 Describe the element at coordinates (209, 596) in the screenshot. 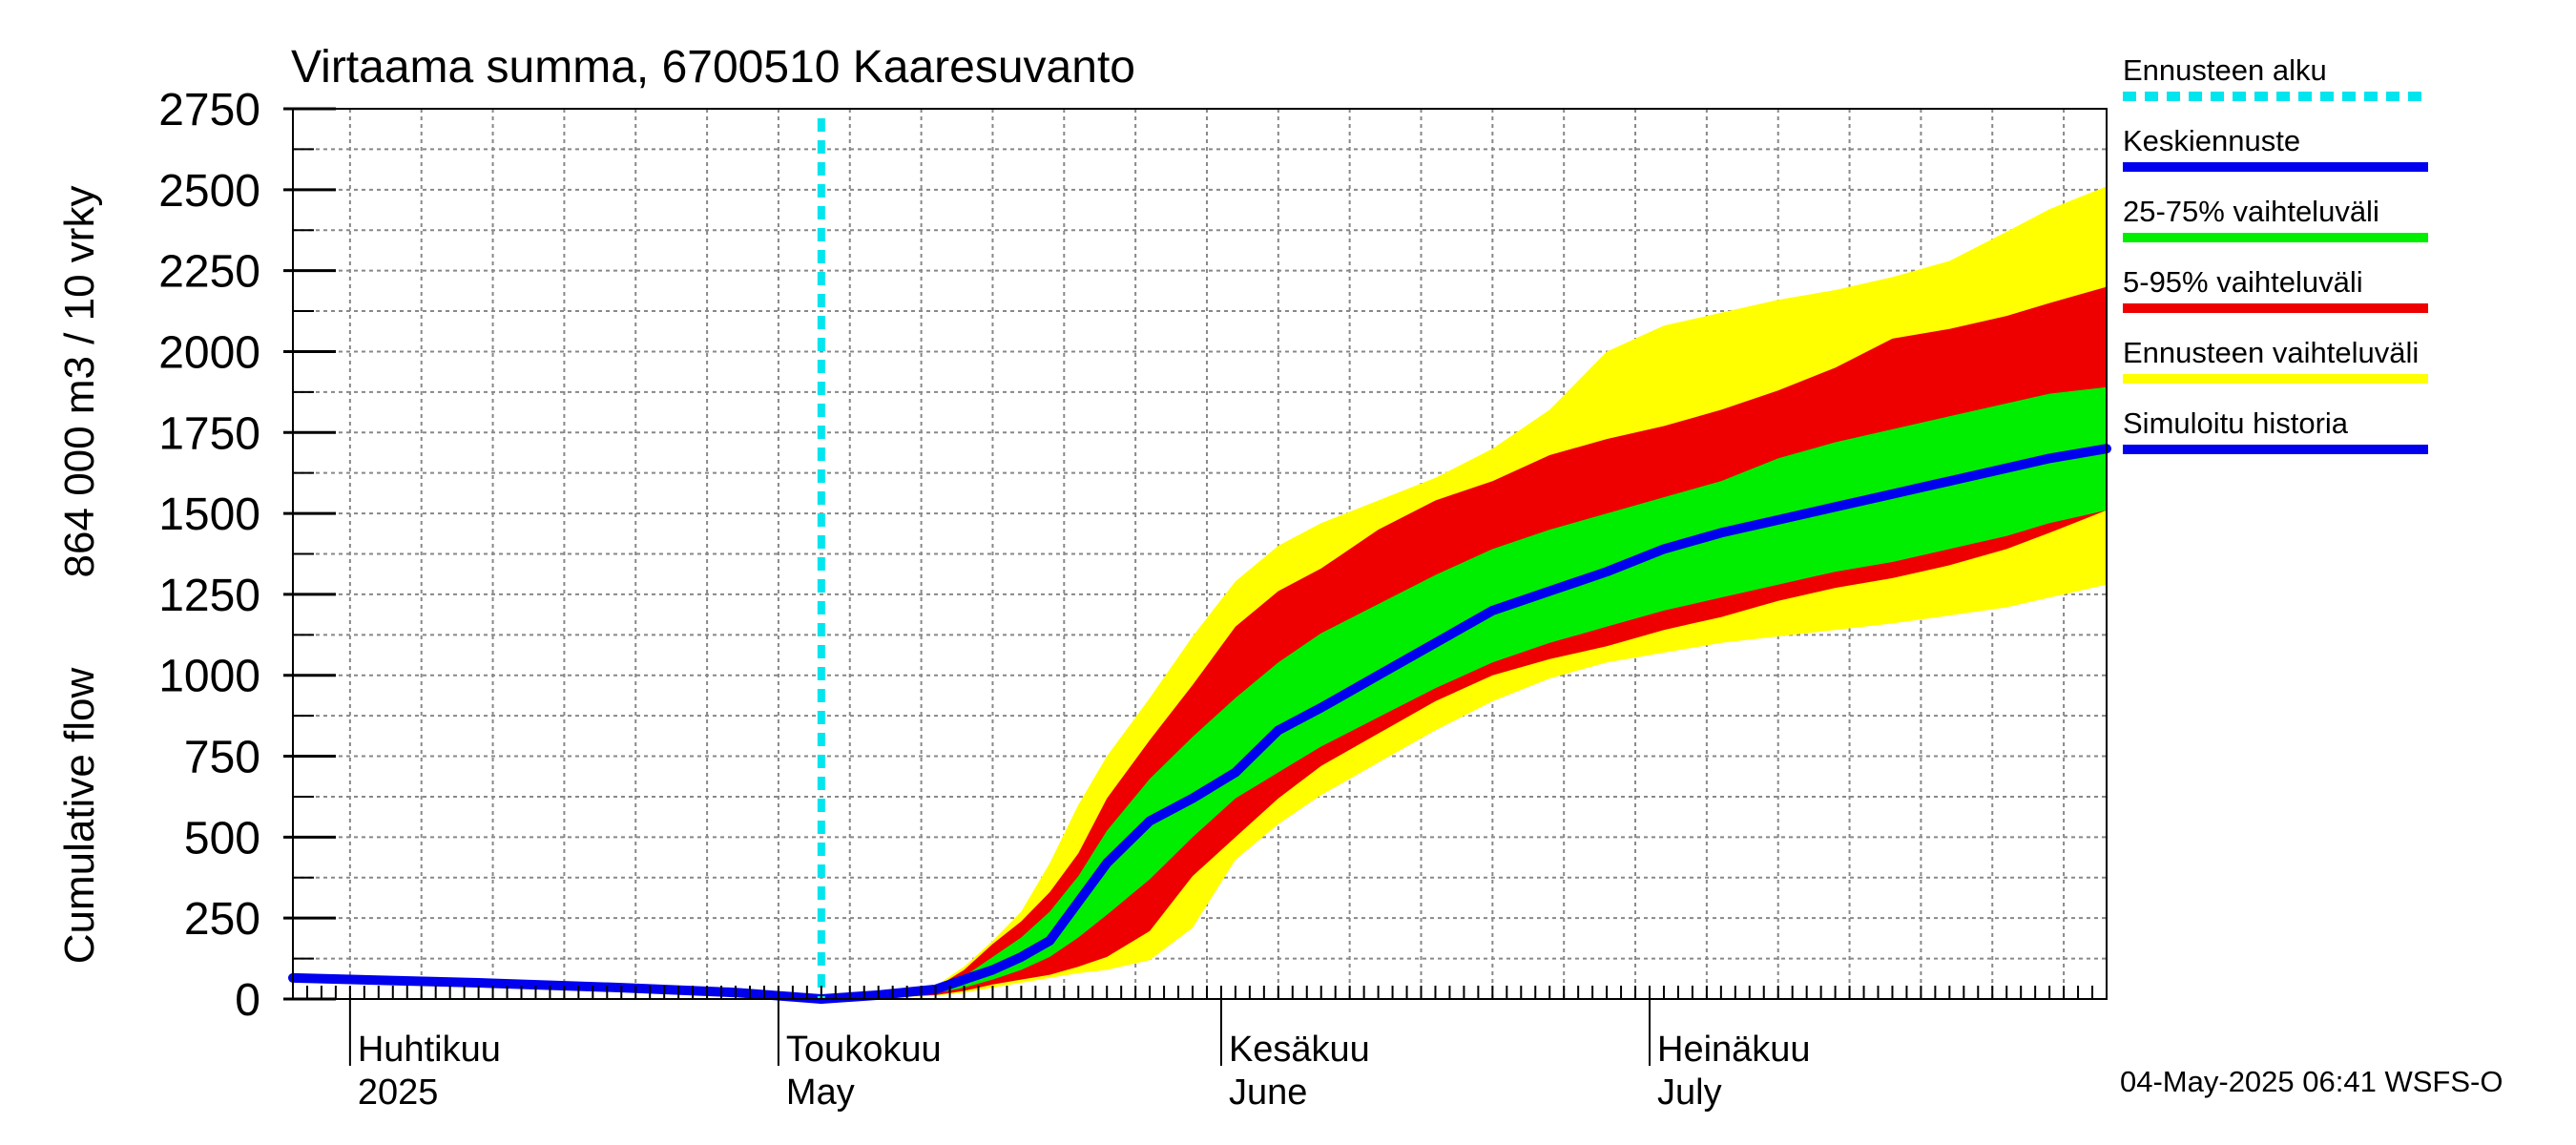

I see `y-tick-label: 1250` at that location.